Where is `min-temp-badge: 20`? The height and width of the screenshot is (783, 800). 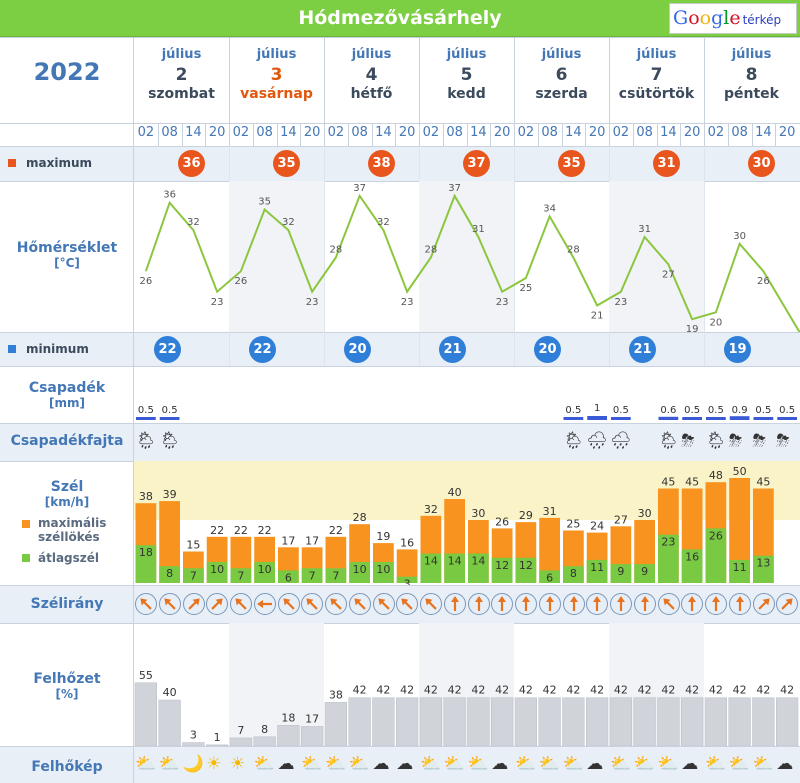 min-temp-badge: 20 is located at coordinates (547, 349).